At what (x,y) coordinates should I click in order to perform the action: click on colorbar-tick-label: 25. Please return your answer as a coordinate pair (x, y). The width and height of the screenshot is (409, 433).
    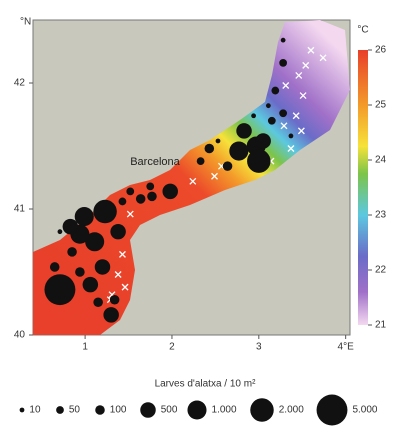
    Looking at the image, I should click on (381, 105).